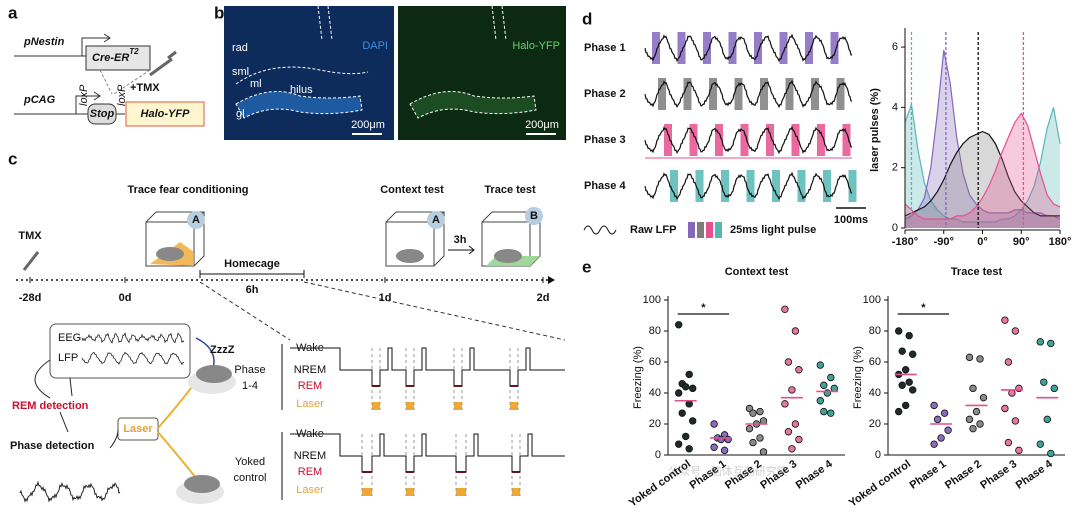  Describe the element at coordinates (240, 72) in the screenshot. I see `region: sml` at that location.